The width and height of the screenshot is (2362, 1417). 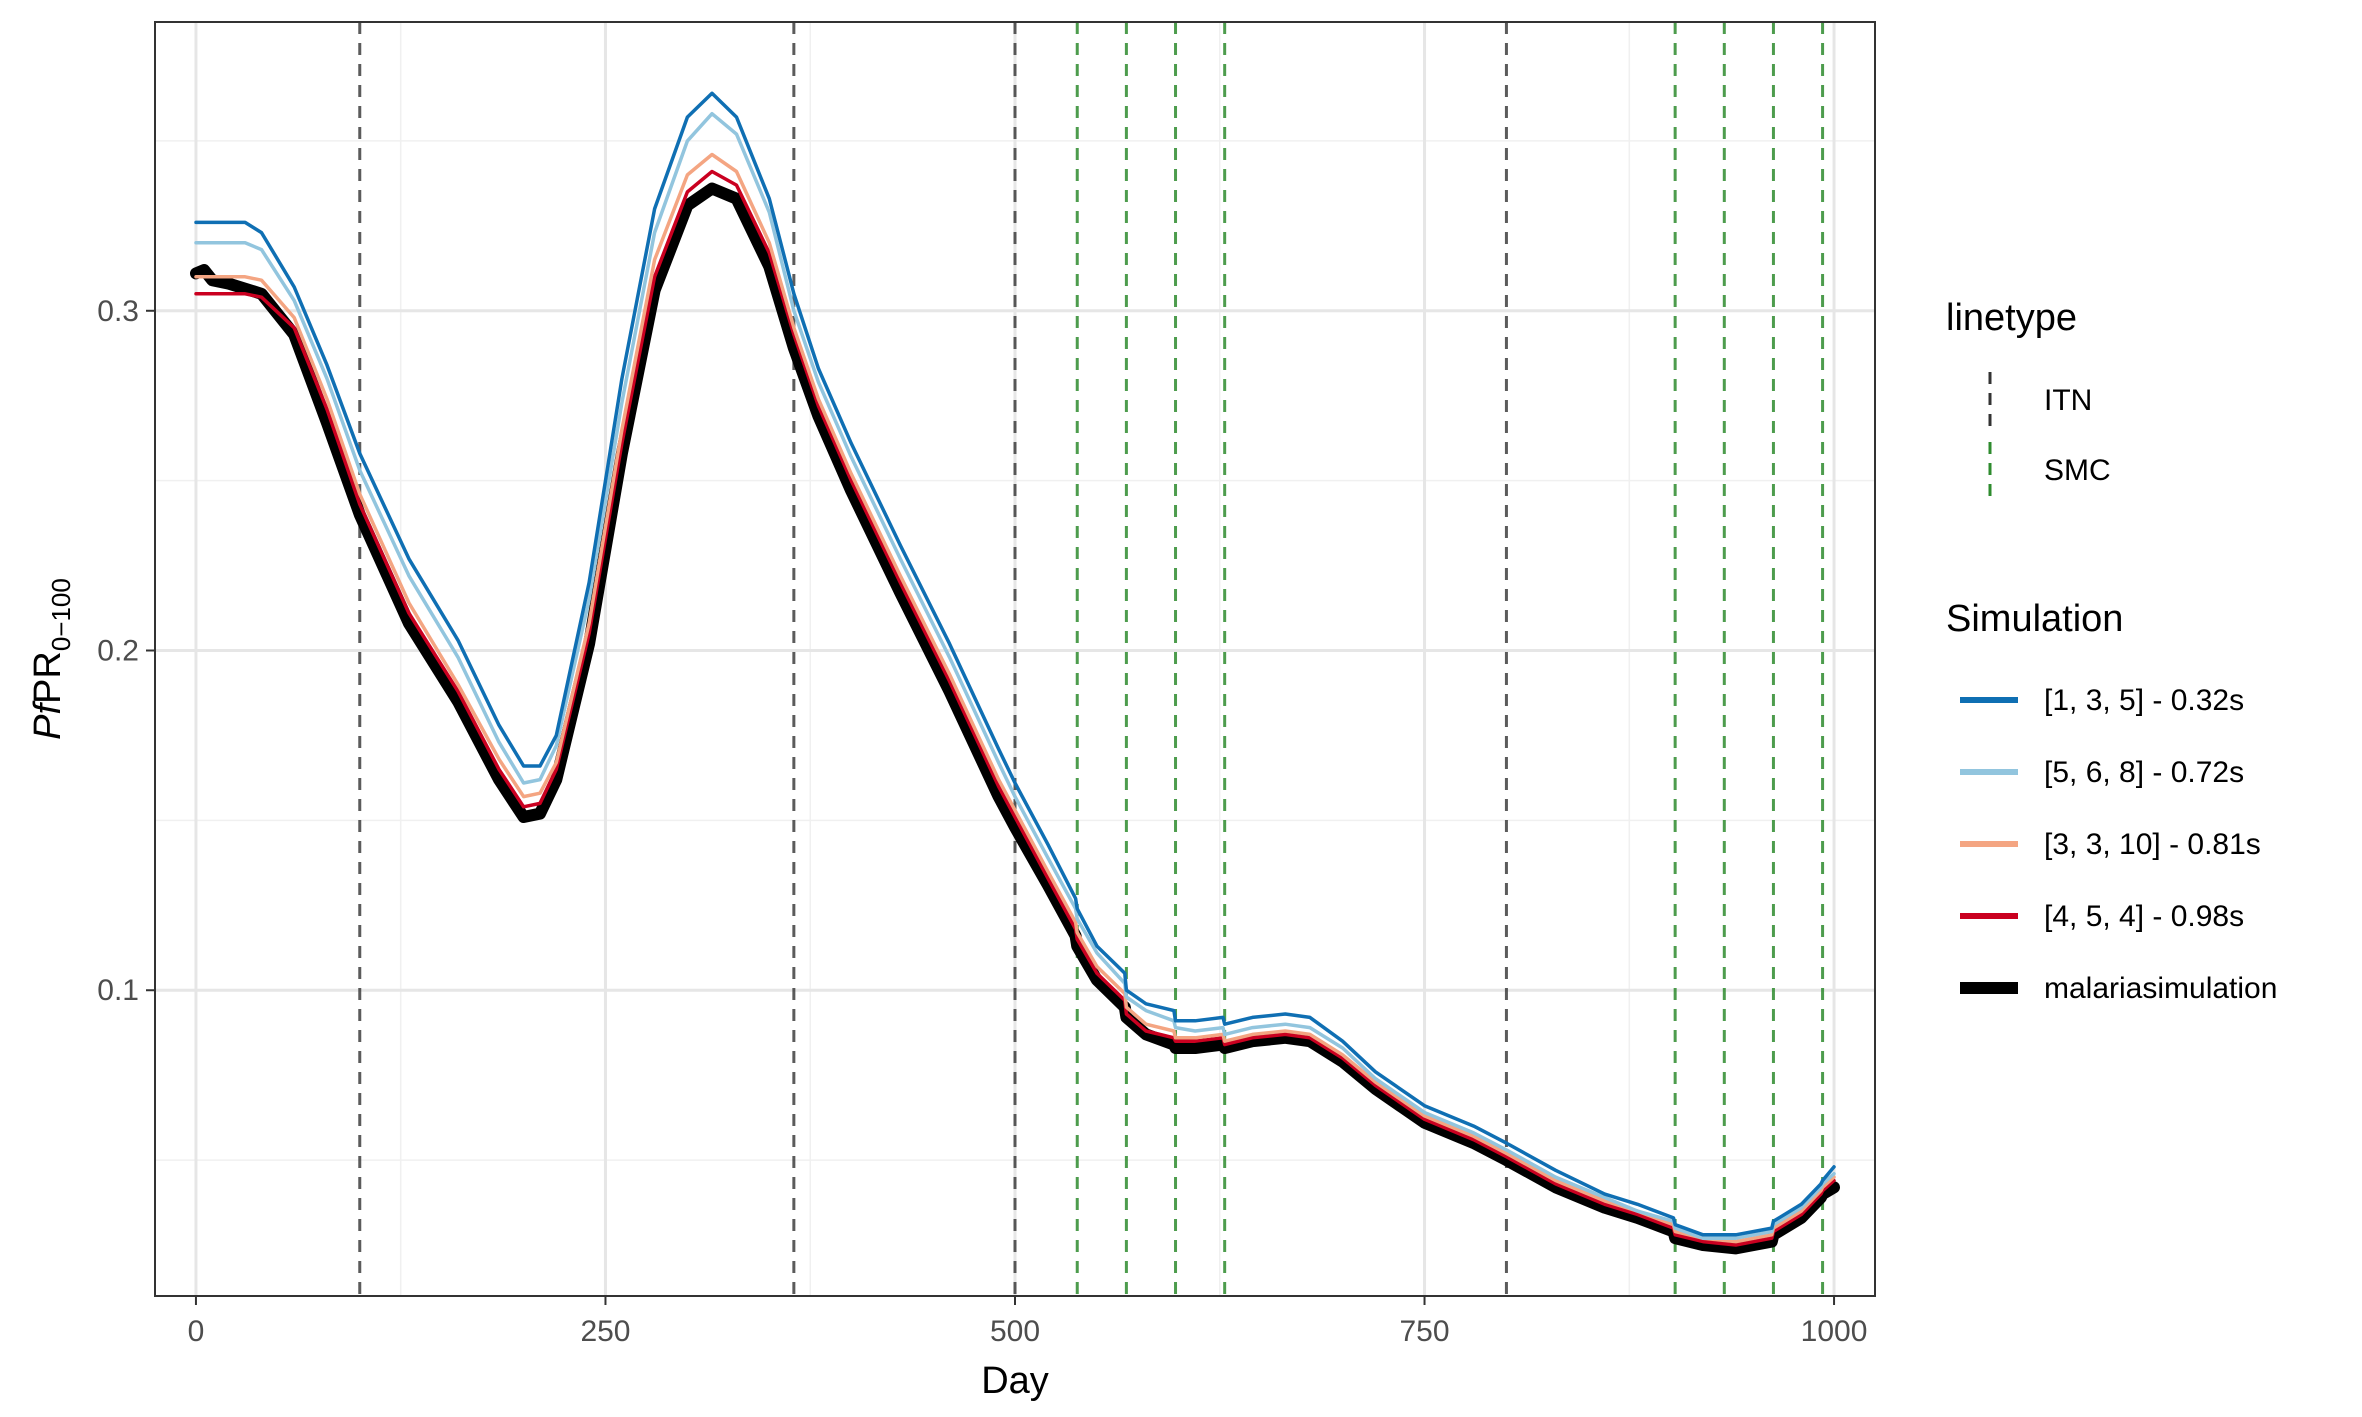 What do you see at coordinates (2077, 470) in the screenshot?
I see `smc-legend-label: SMC` at bounding box center [2077, 470].